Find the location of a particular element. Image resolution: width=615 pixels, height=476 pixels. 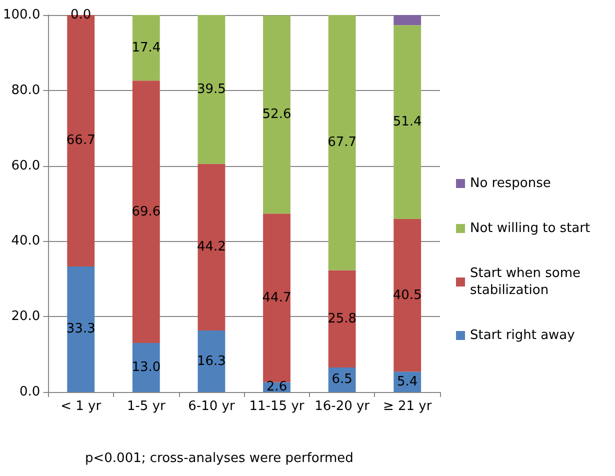

legend-label: Start right away is located at coordinates (523, 335).